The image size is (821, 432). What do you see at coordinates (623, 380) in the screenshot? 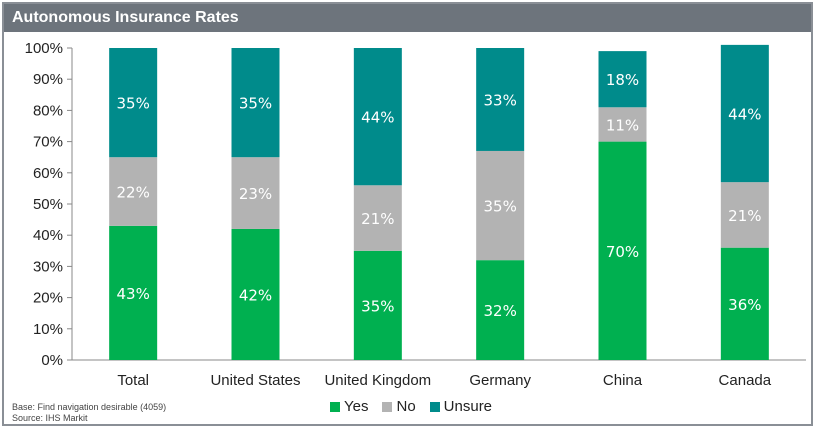
I see `x-tick-label: China` at bounding box center [623, 380].